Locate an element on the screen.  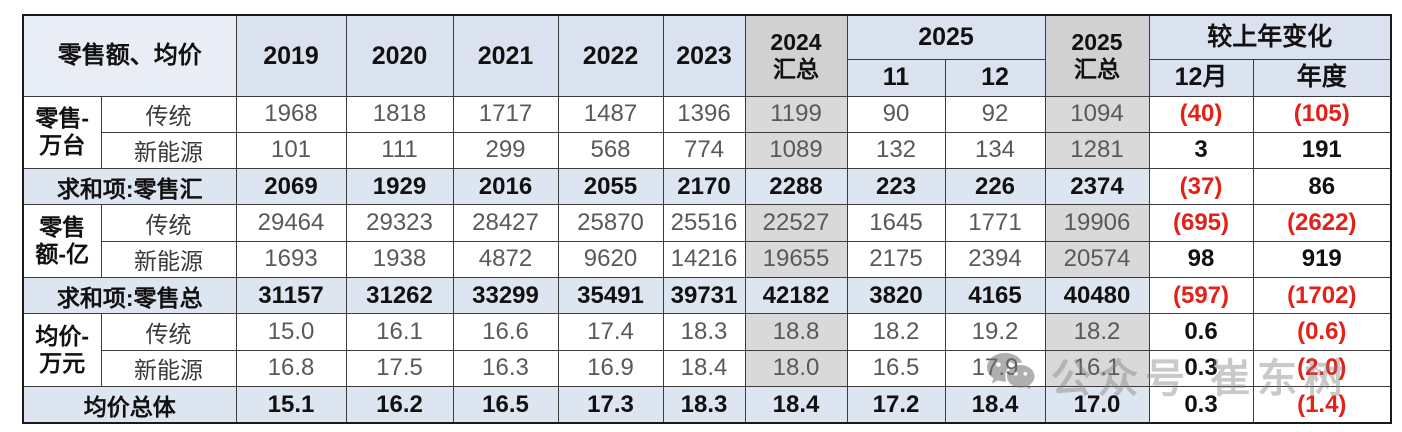
table-cell: 1818 is located at coordinates (399, 114).